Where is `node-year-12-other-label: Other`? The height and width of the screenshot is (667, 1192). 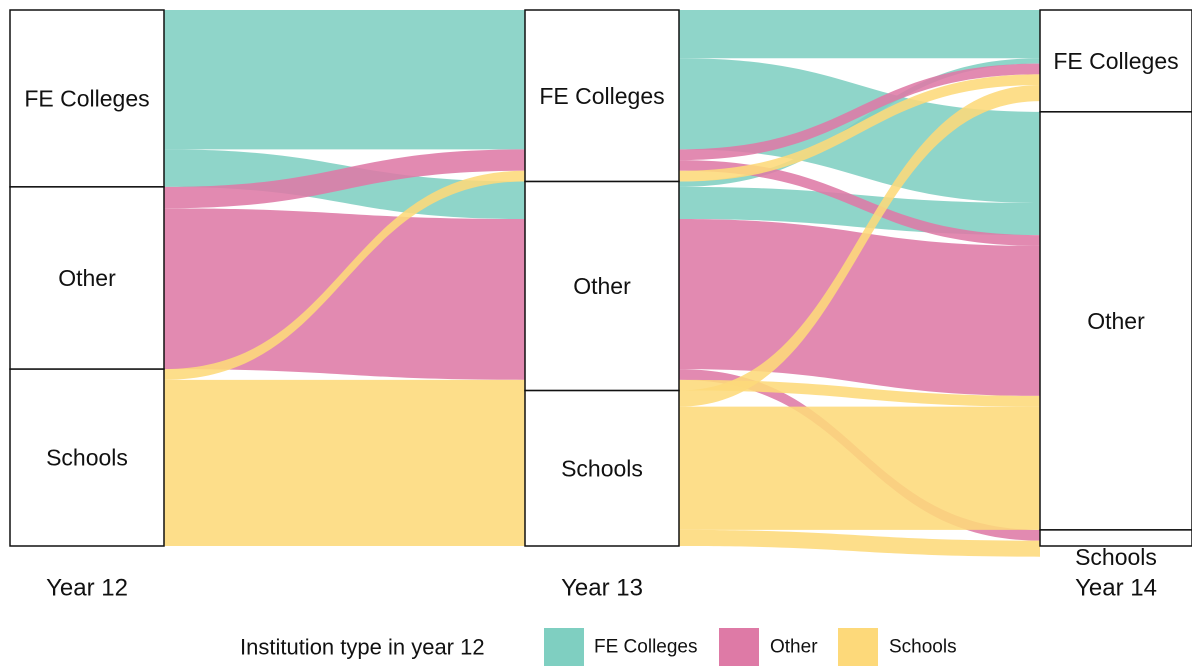 node-year-12-other-label: Other is located at coordinates (87, 278).